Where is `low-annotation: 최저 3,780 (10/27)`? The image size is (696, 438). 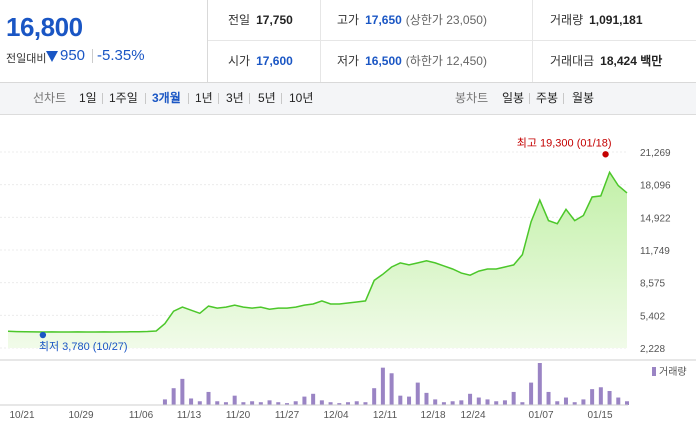 low-annotation: 최저 3,780 (10/27) is located at coordinates (83, 346).